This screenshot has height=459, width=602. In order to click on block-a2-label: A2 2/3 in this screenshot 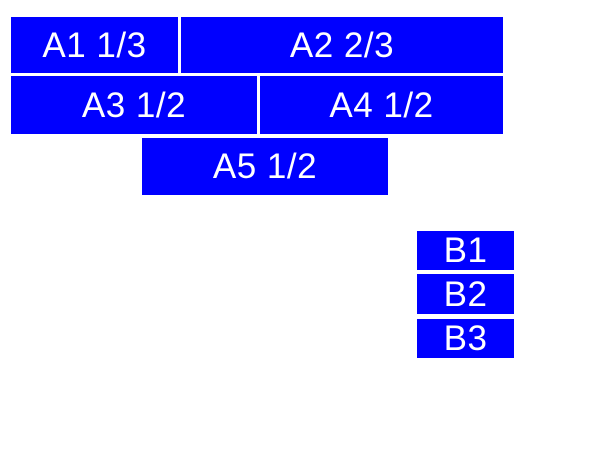, I will do `click(342, 45)`.